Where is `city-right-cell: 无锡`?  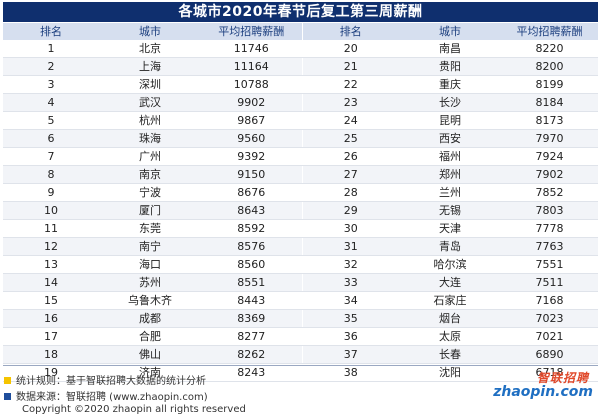
city-right-cell: 无锡 is located at coordinates (450, 210).